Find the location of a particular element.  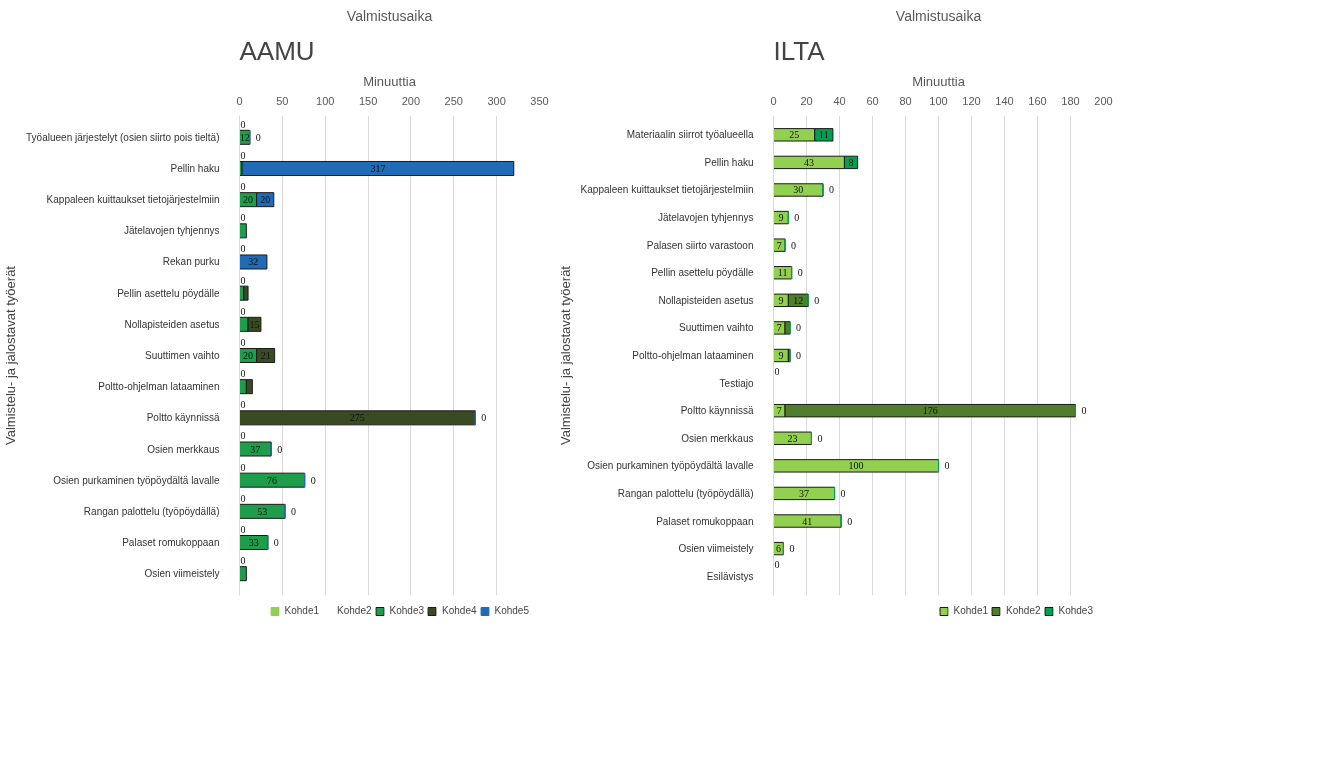

data-label: 43 is located at coordinates (808, 162).